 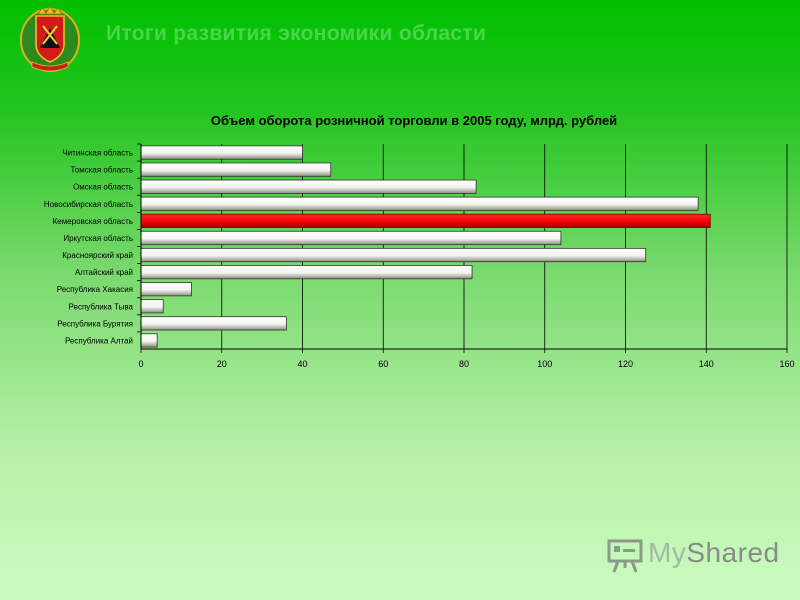 What do you see at coordinates (88, 204) in the screenshot?
I see `category-label: Новосибирская область` at bounding box center [88, 204].